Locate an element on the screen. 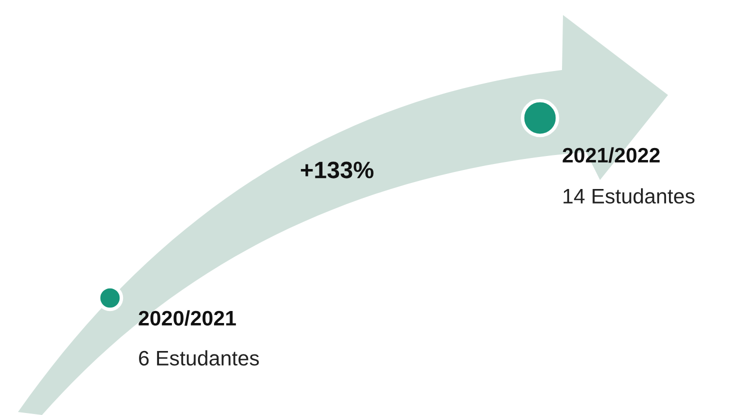 The width and height of the screenshot is (742, 415). data-label: 14 Estudantes is located at coordinates (629, 196).